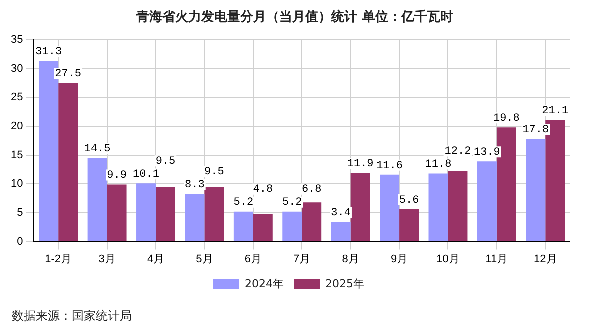  What do you see at coordinates (195, 185) in the screenshot?
I see `data-label: 8.3` at bounding box center [195, 185].